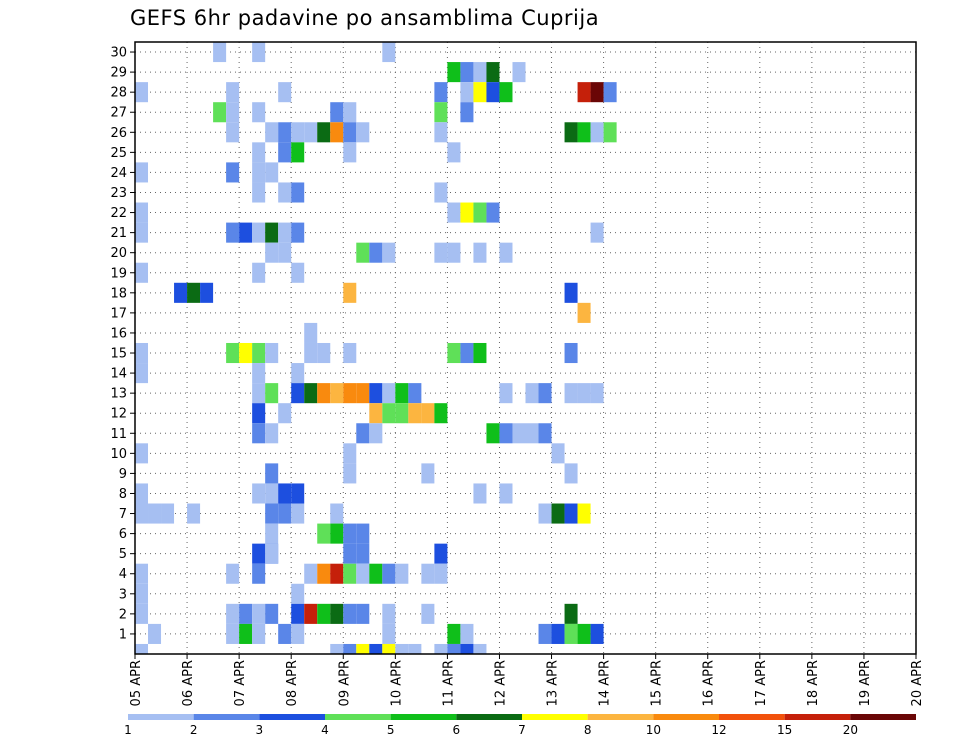 The height and width of the screenshot is (742, 960). What do you see at coordinates (118, 333) in the screenshot?
I see `y-tick-label: 16` at bounding box center [118, 333].